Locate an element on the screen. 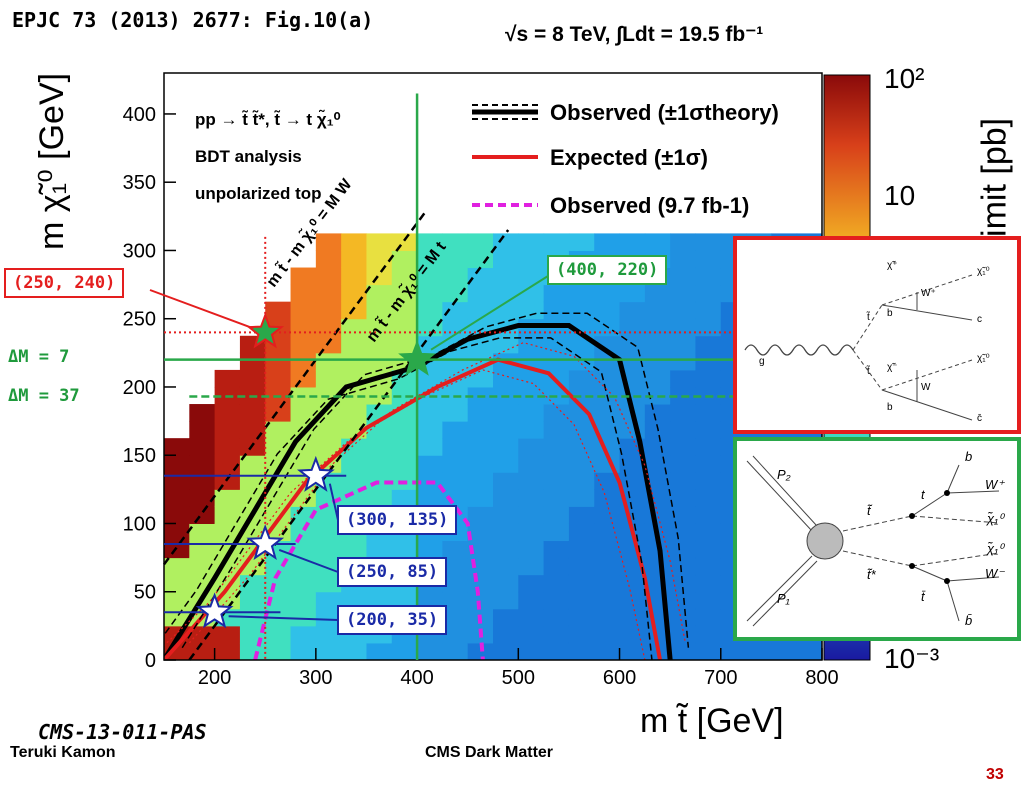 The image size is (1024, 791). feynman-bottom-label-7: b is located at coordinates (969, 456).